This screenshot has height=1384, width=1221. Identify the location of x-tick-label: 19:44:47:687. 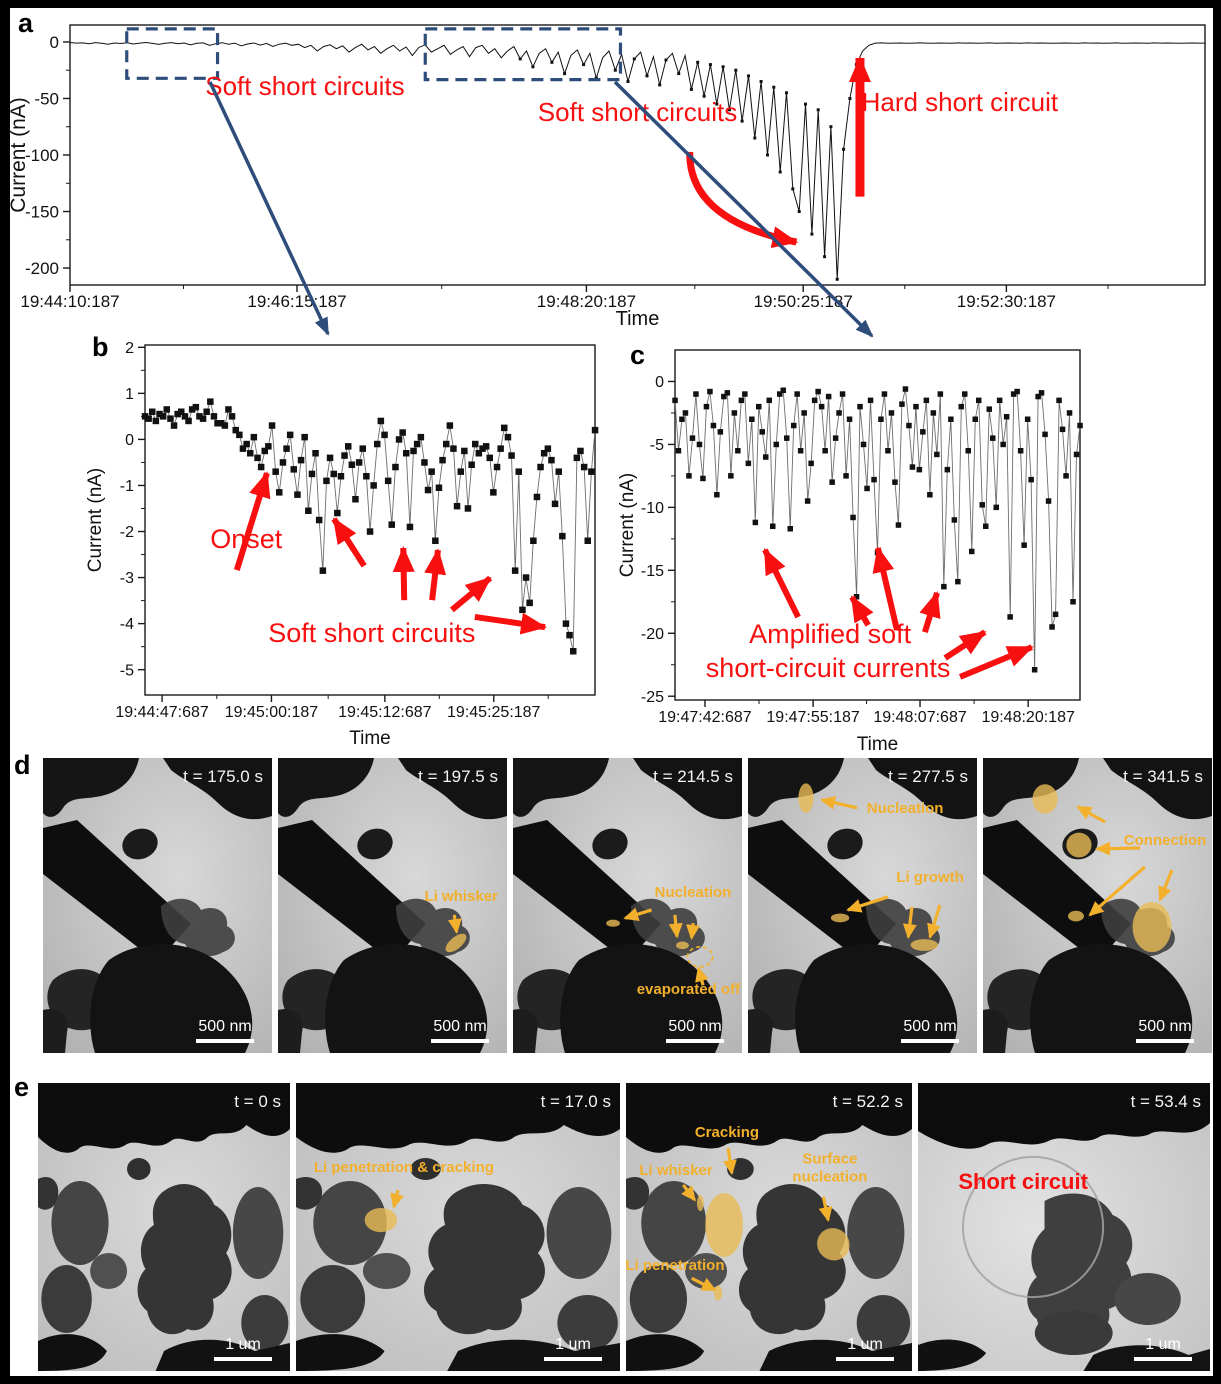
(162, 712).